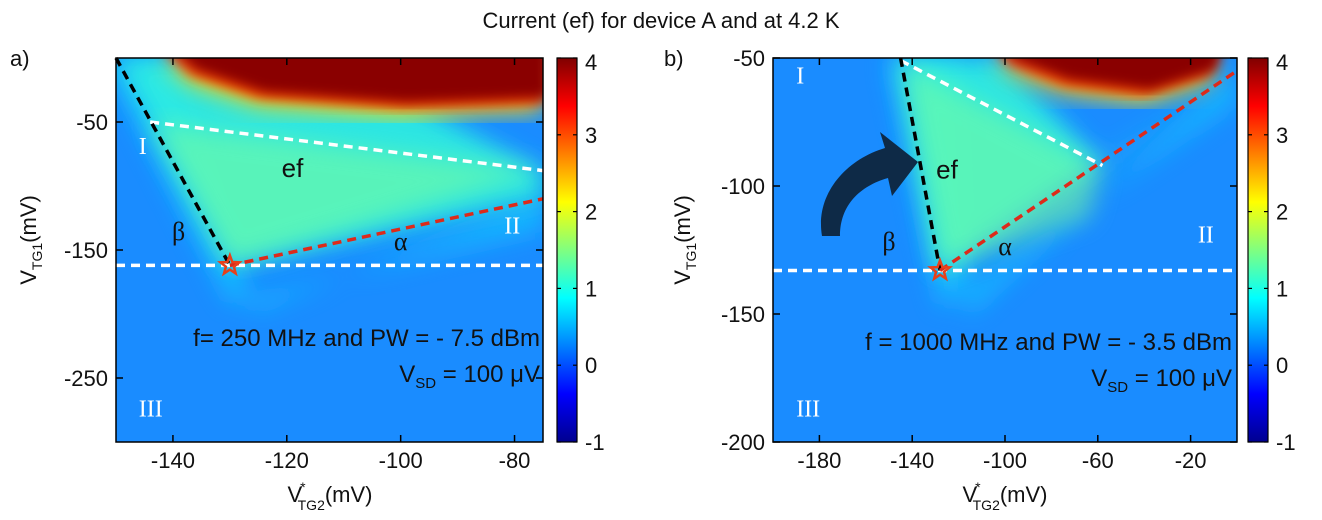 The width and height of the screenshot is (1322, 520). Describe the element at coordinates (743, 186) in the screenshot. I see `y-tick-label: -100` at that location.